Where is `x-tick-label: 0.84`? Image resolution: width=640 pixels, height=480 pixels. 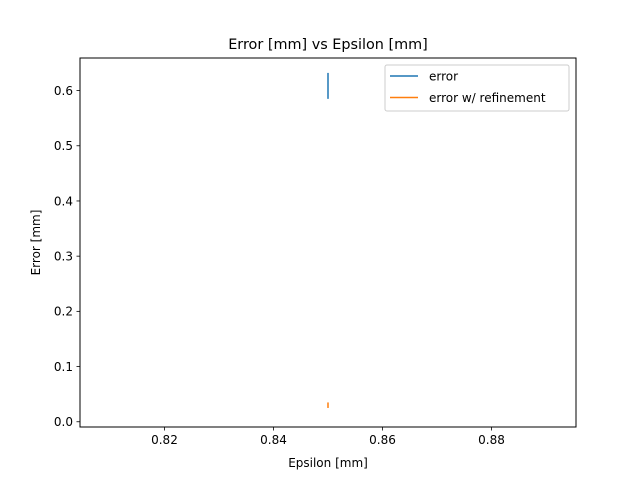
x-tick-label: 0.84 is located at coordinates (273, 440).